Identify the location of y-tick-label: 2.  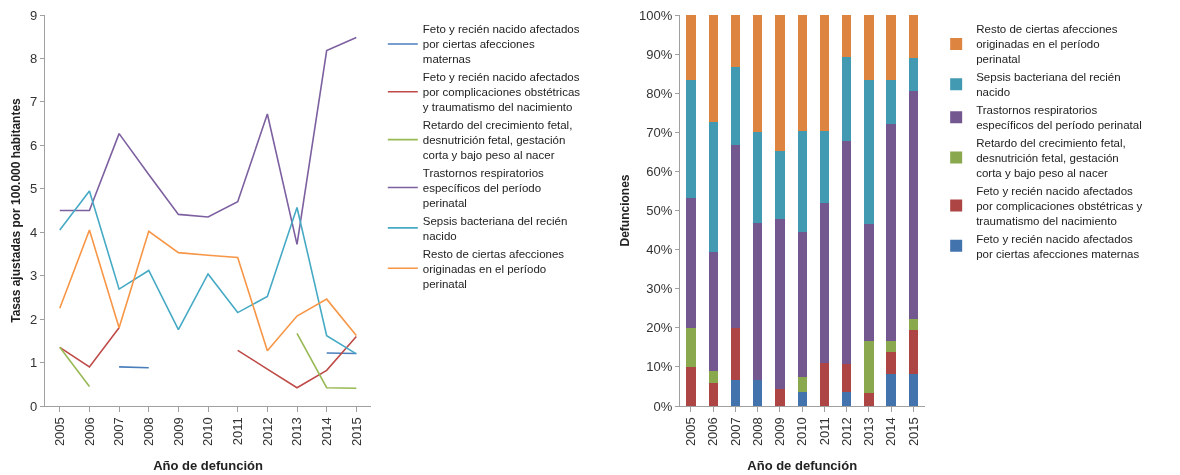
(34, 319).